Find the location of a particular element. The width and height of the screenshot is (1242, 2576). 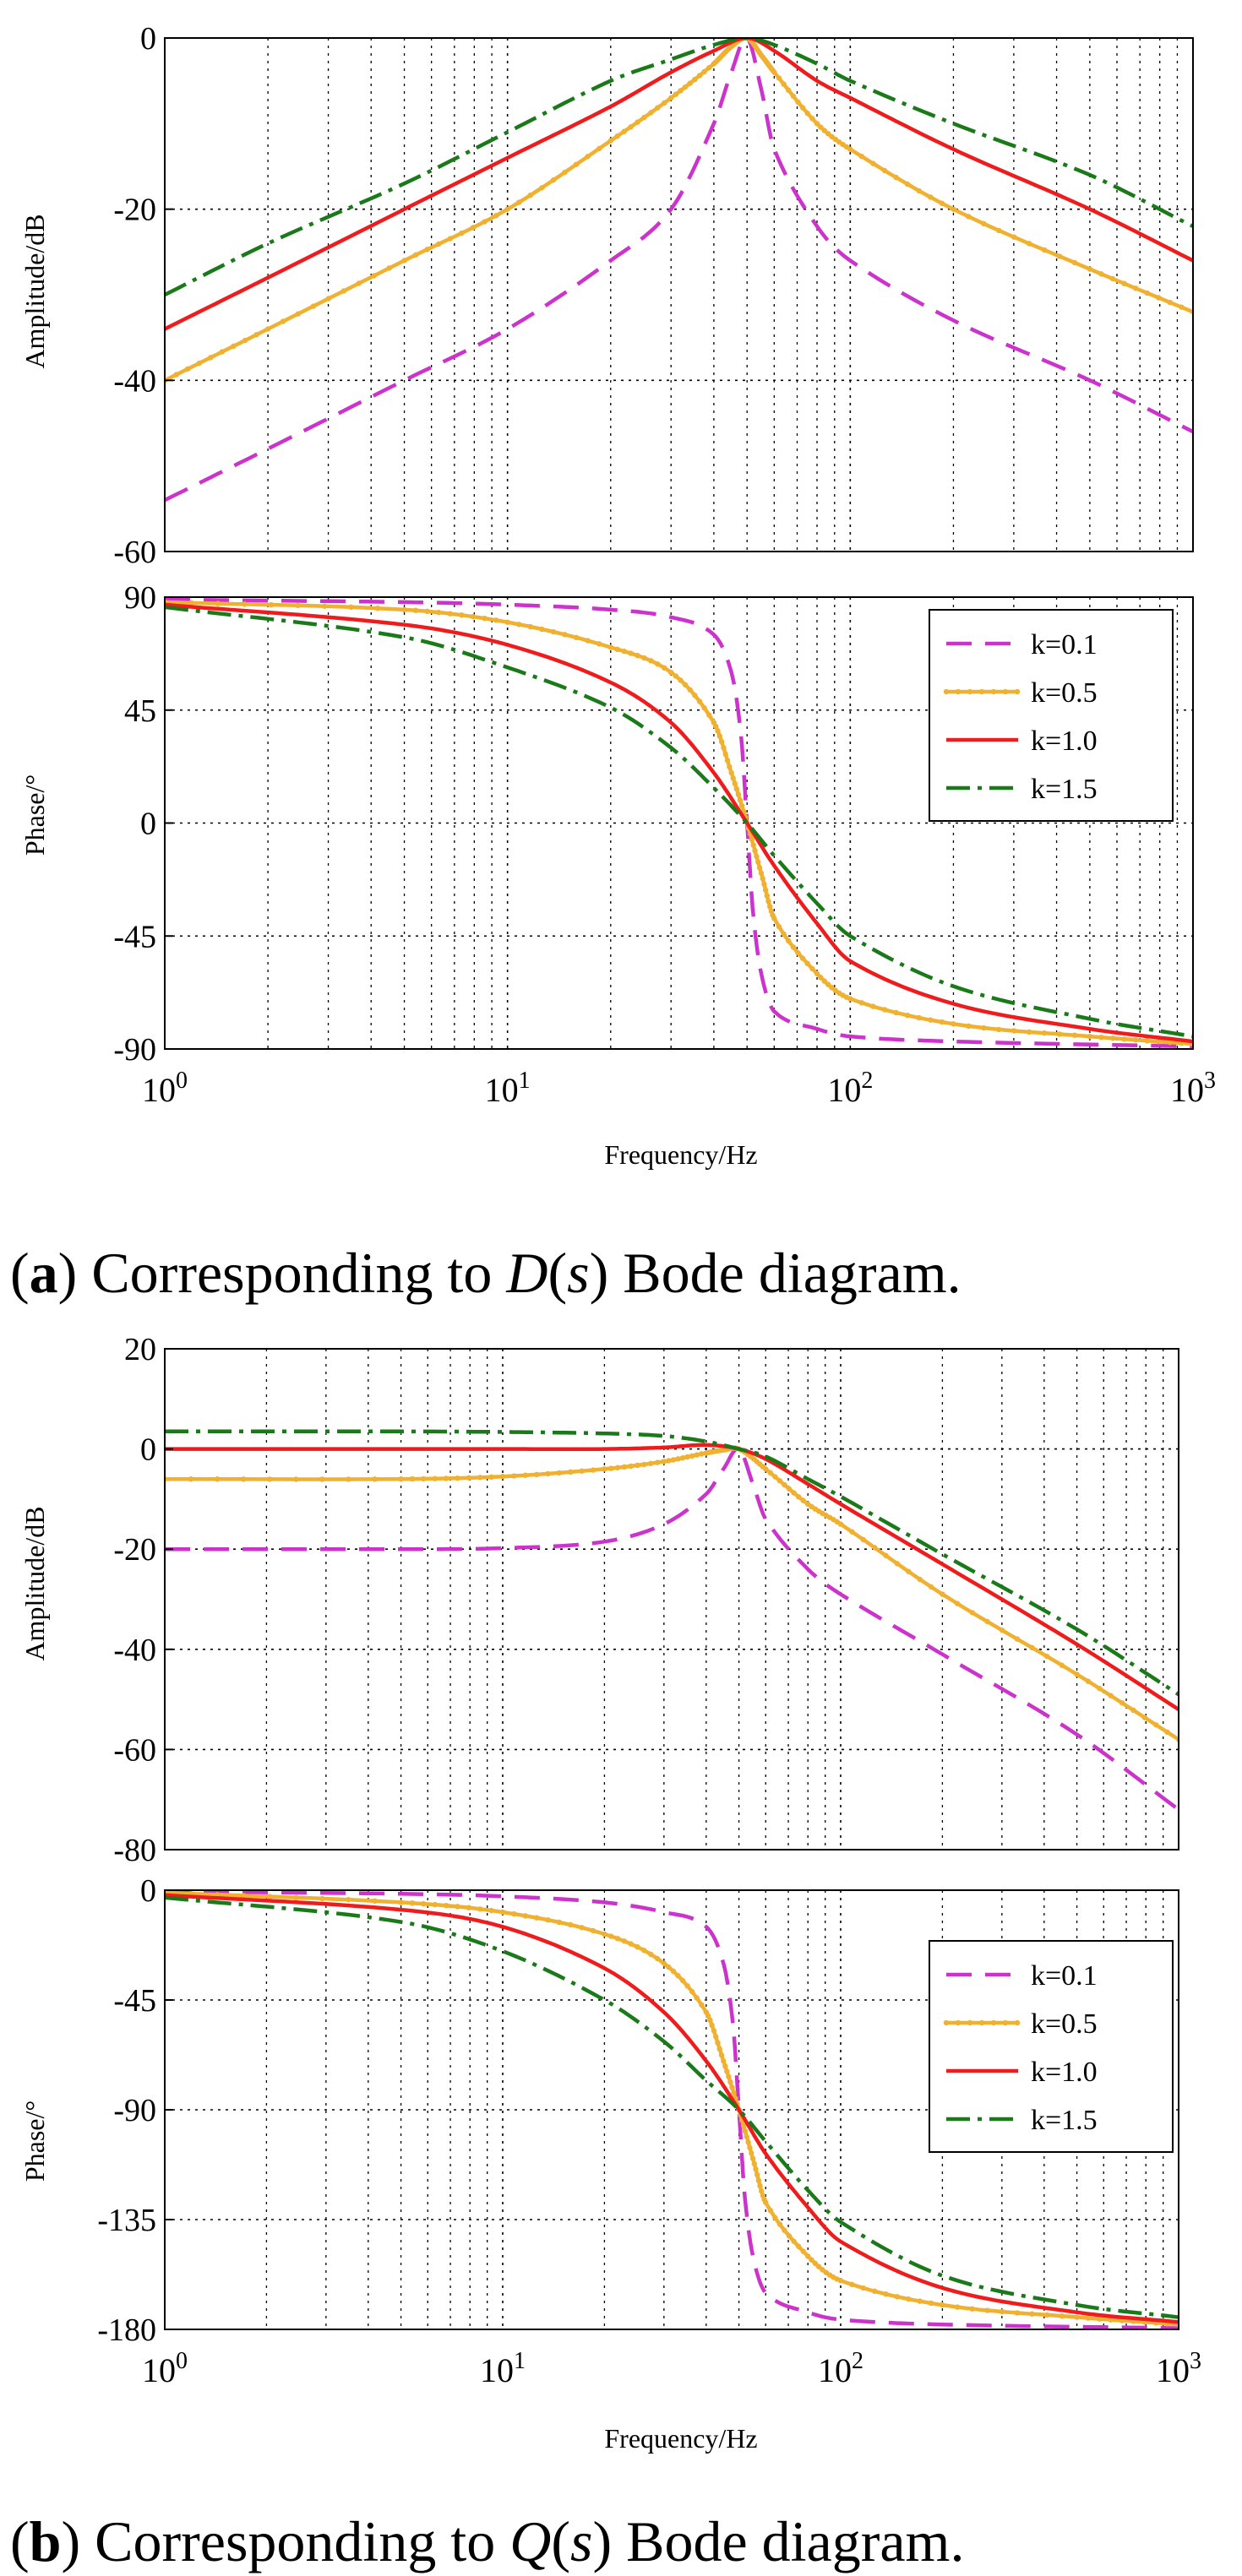

ytick-label: 0 is located at coordinates (148, 39).